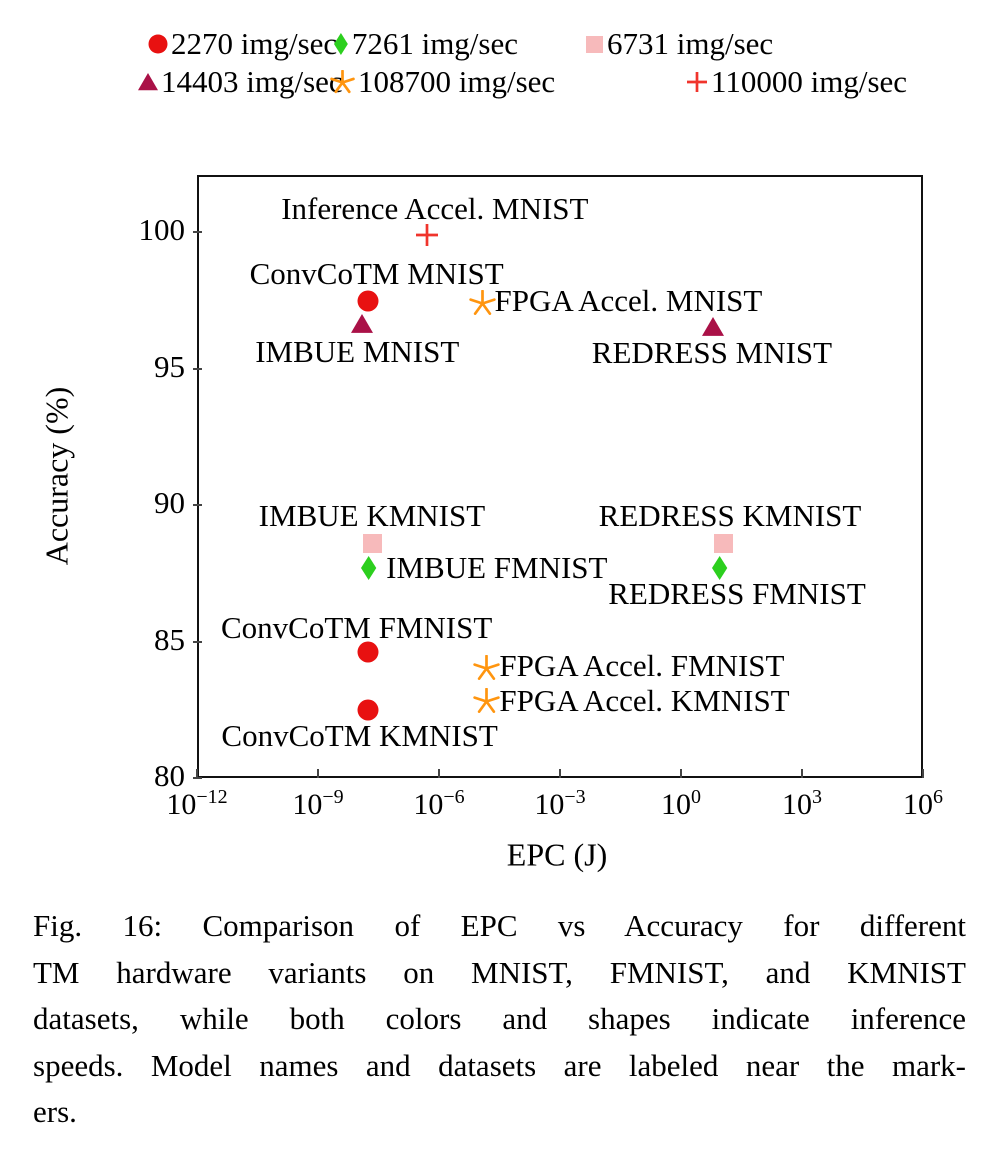 This screenshot has height=1156, width=994. Describe the element at coordinates (681, 803) in the screenshot. I see `x-tick-label: 10⁰` at that location.